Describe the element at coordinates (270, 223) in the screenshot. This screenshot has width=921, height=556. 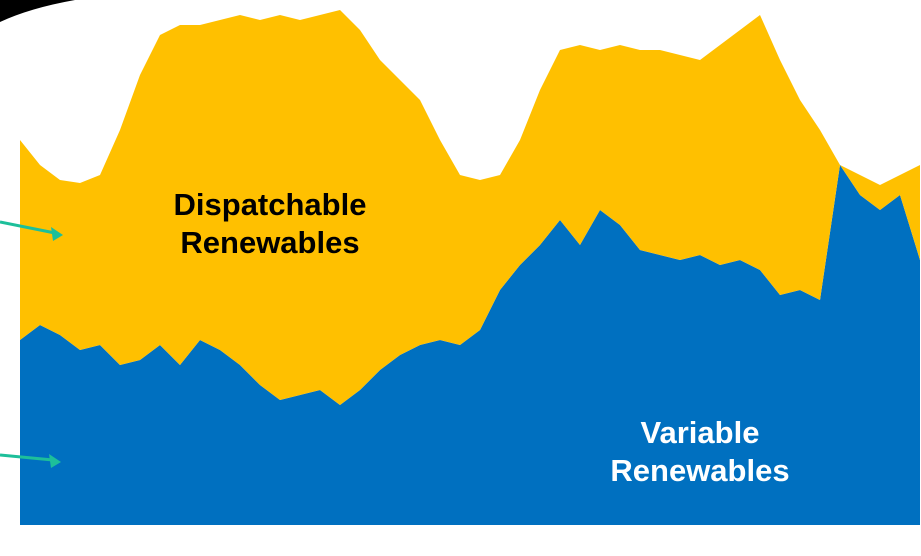
I see `series-label: Dispatchable Renewables` at that location.